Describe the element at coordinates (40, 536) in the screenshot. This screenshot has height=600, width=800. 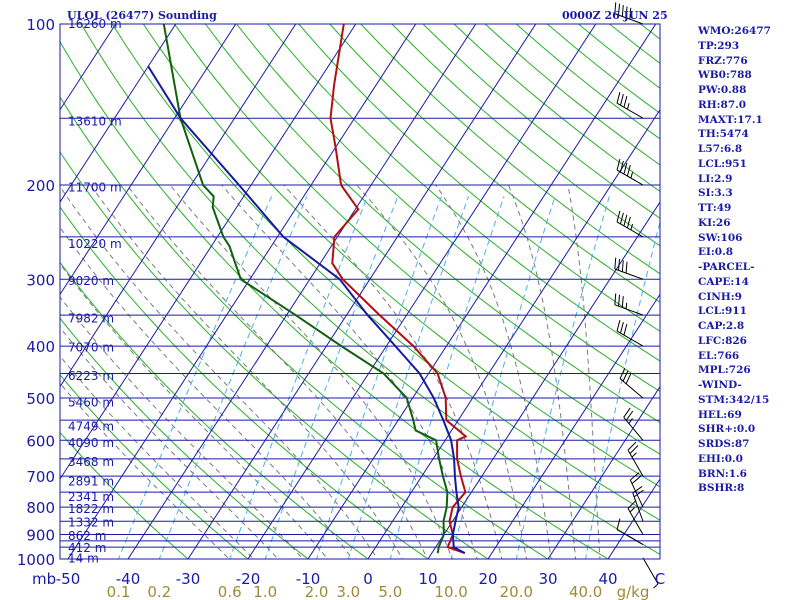
I see `pressure-tick-label: 900` at that location.